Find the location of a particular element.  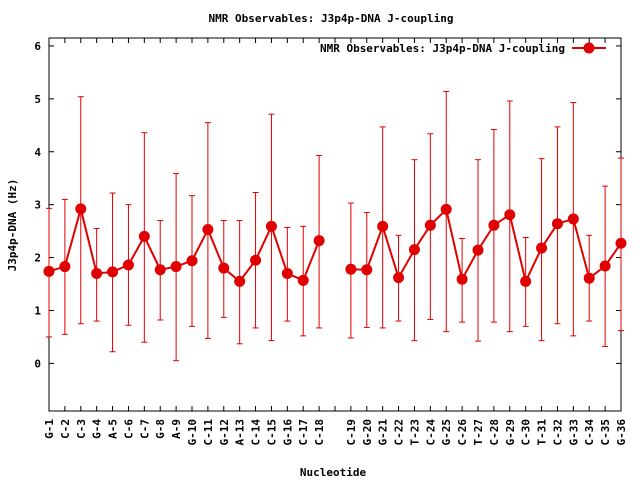

legend-marker is located at coordinates (589, 48).